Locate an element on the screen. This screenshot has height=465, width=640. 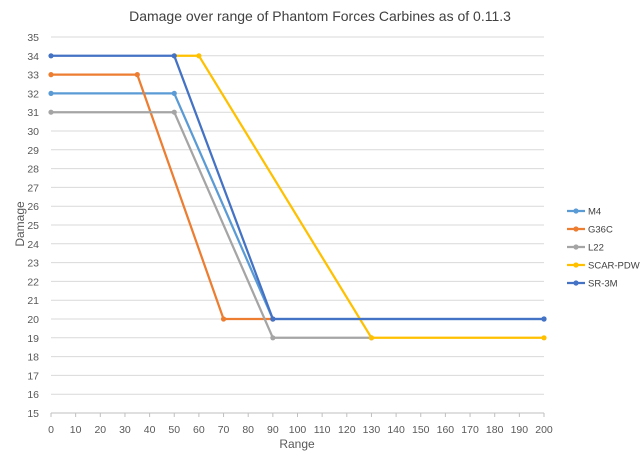
legend-label: G36C is located at coordinates (600, 230).